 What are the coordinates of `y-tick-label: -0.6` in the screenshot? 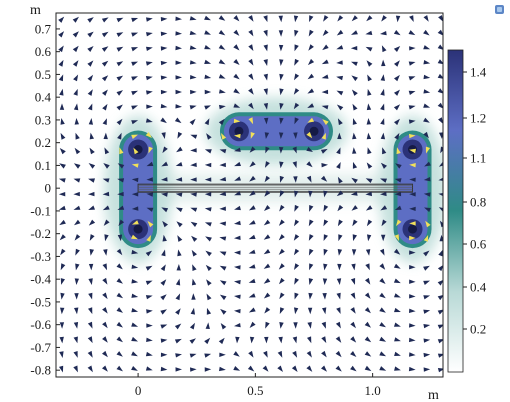 It's located at (40, 324).